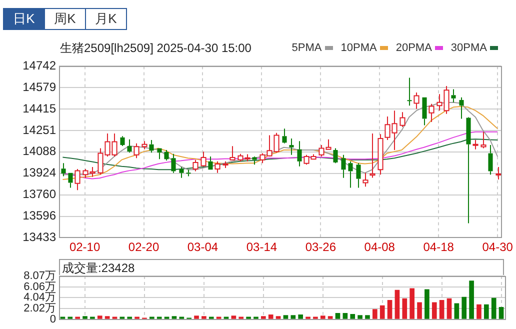 Image resolution: width=516 pixels, height=329 pixels. What do you see at coordinates (468, 48) in the screenshot?
I see `legend-label: 30PMA` at bounding box center [468, 48].